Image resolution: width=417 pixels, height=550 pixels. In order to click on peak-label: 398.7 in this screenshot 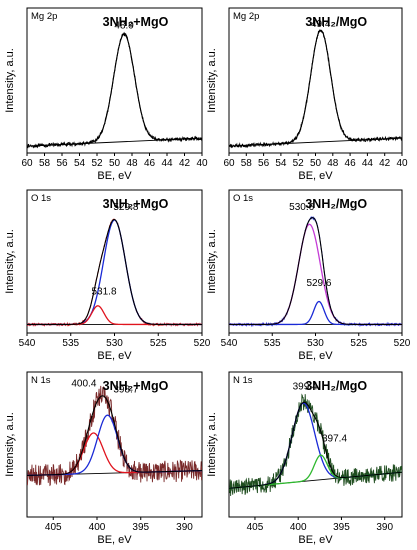, I will do `click(125, 389)`.